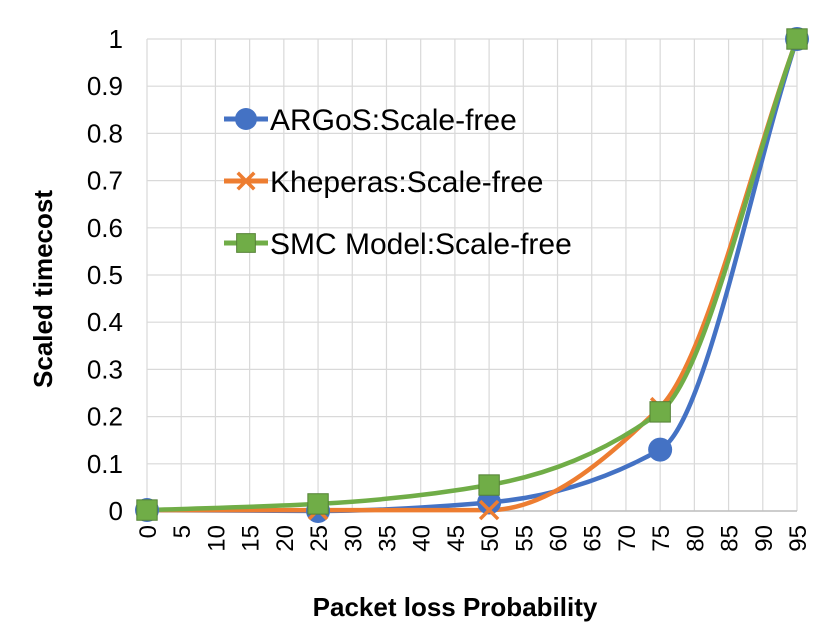 Image resolution: width=820 pixels, height=642 pixels. I want to click on legend-item-0: ARGoS:Scale-free, so click(370, 120).